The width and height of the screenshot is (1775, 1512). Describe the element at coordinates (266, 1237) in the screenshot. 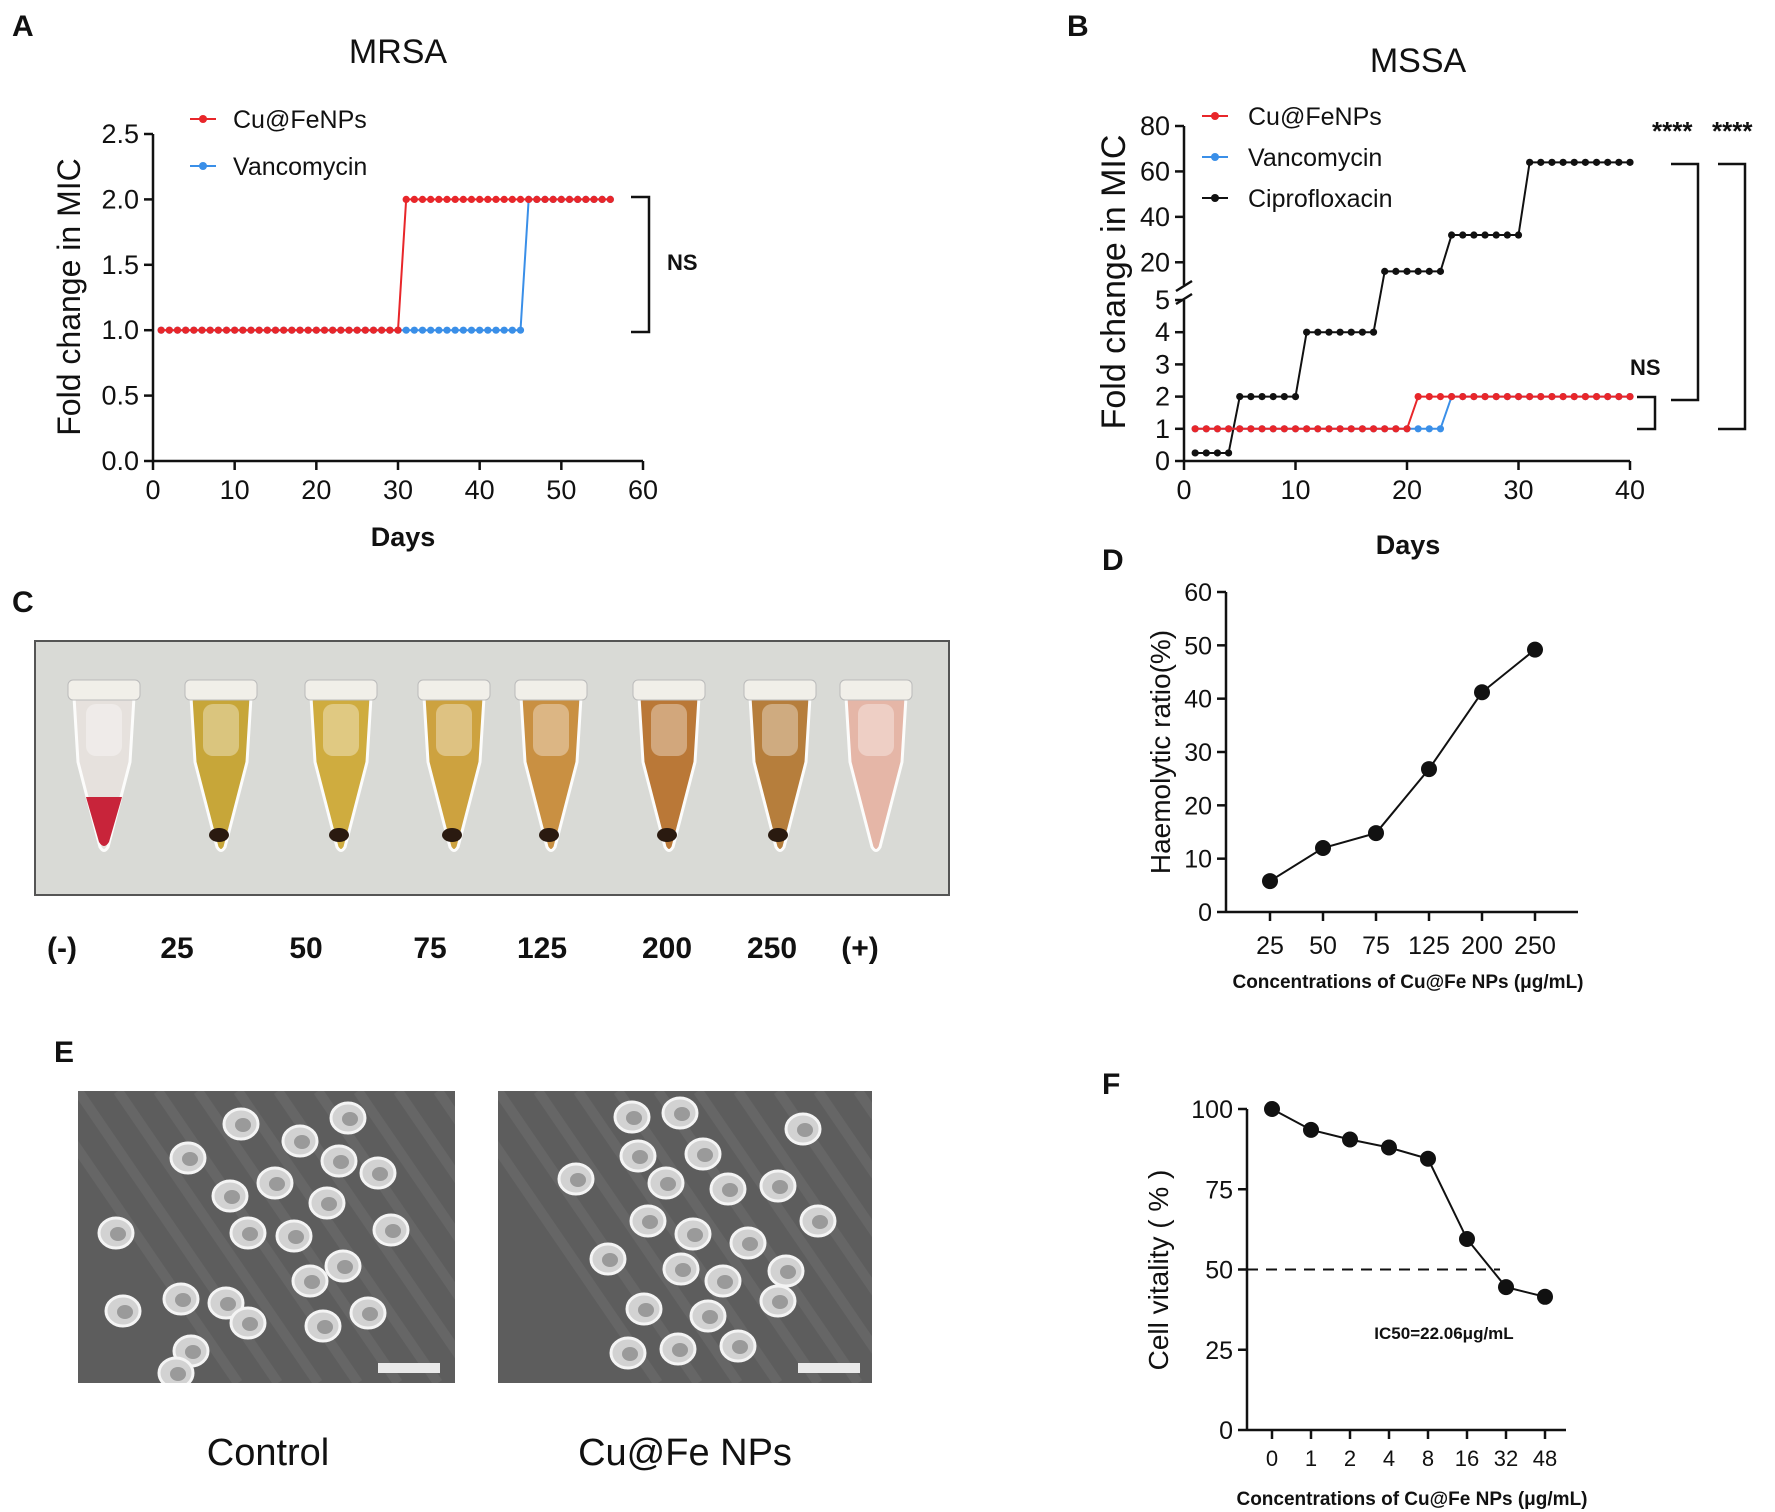

I see `sem-image-control` at that location.